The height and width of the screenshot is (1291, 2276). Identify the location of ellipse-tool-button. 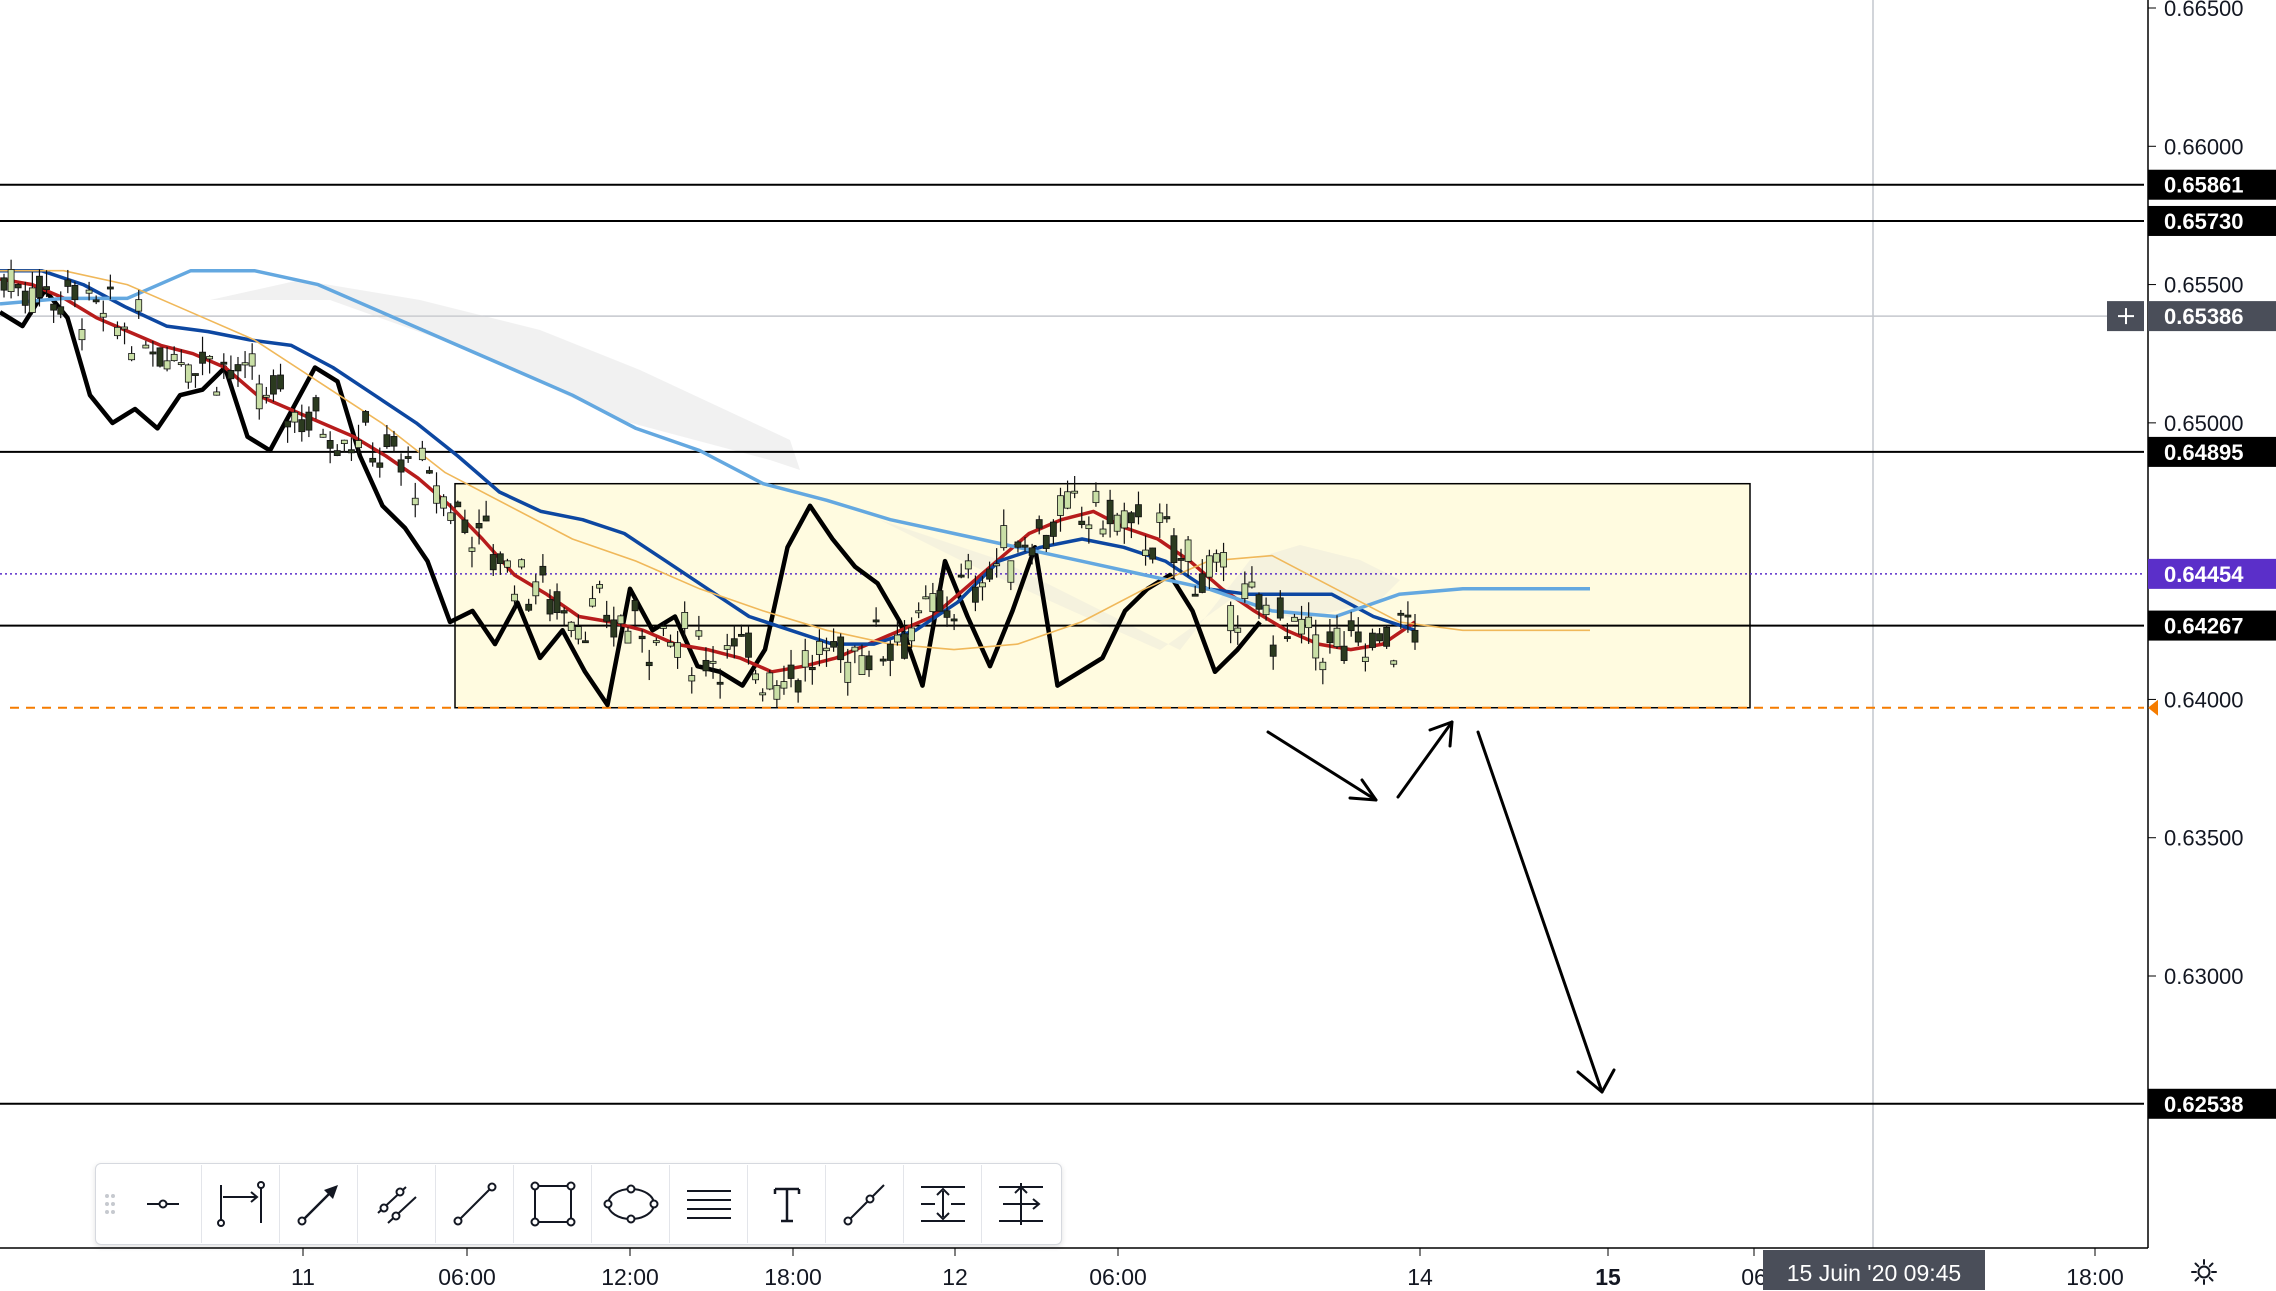
(631, 1204).